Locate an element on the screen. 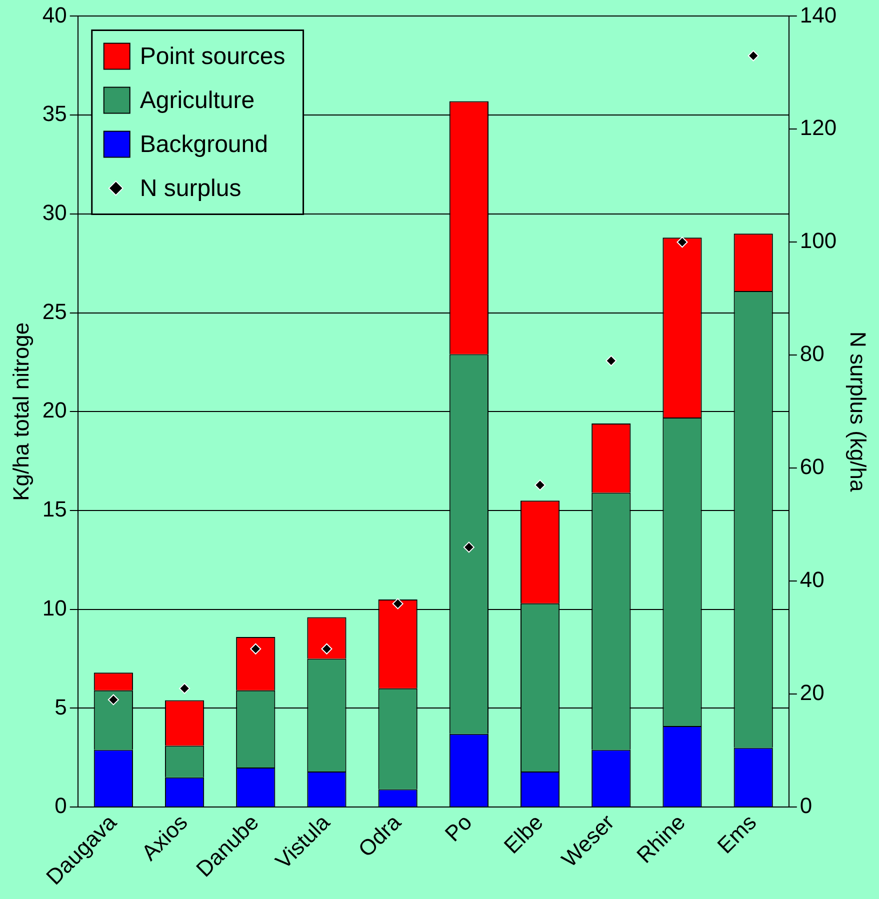 This screenshot has height=899, width=879. y-tick-label: 25 is located at coordinates (54, 311).